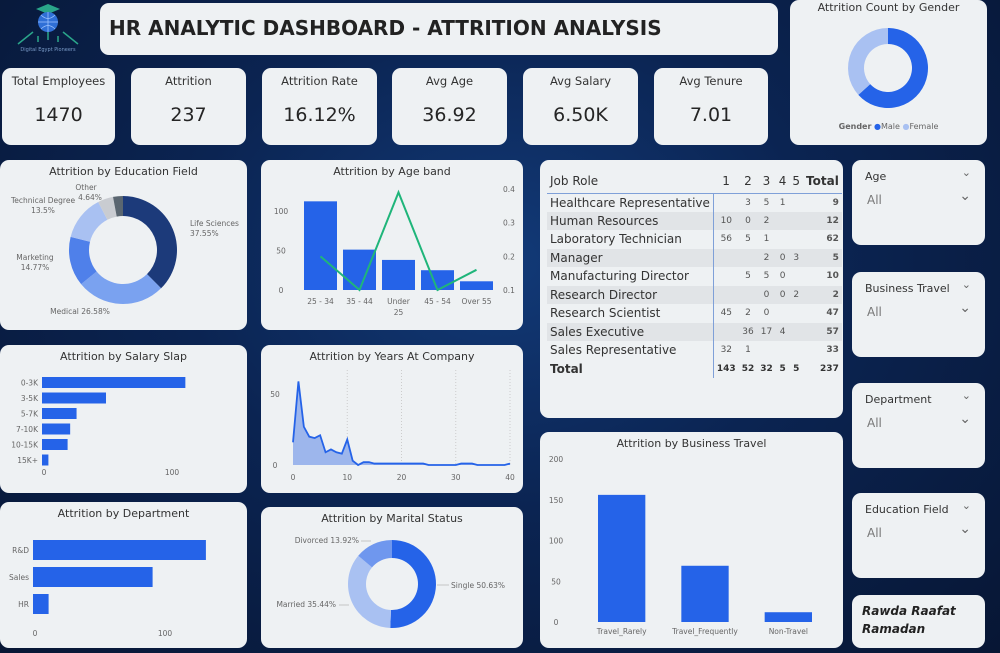 The height and width of the screenshot is (653, 1000). Describe the element at coordinates (48, 24) in the screenshot. I see `globe-logo-icon` at that location.